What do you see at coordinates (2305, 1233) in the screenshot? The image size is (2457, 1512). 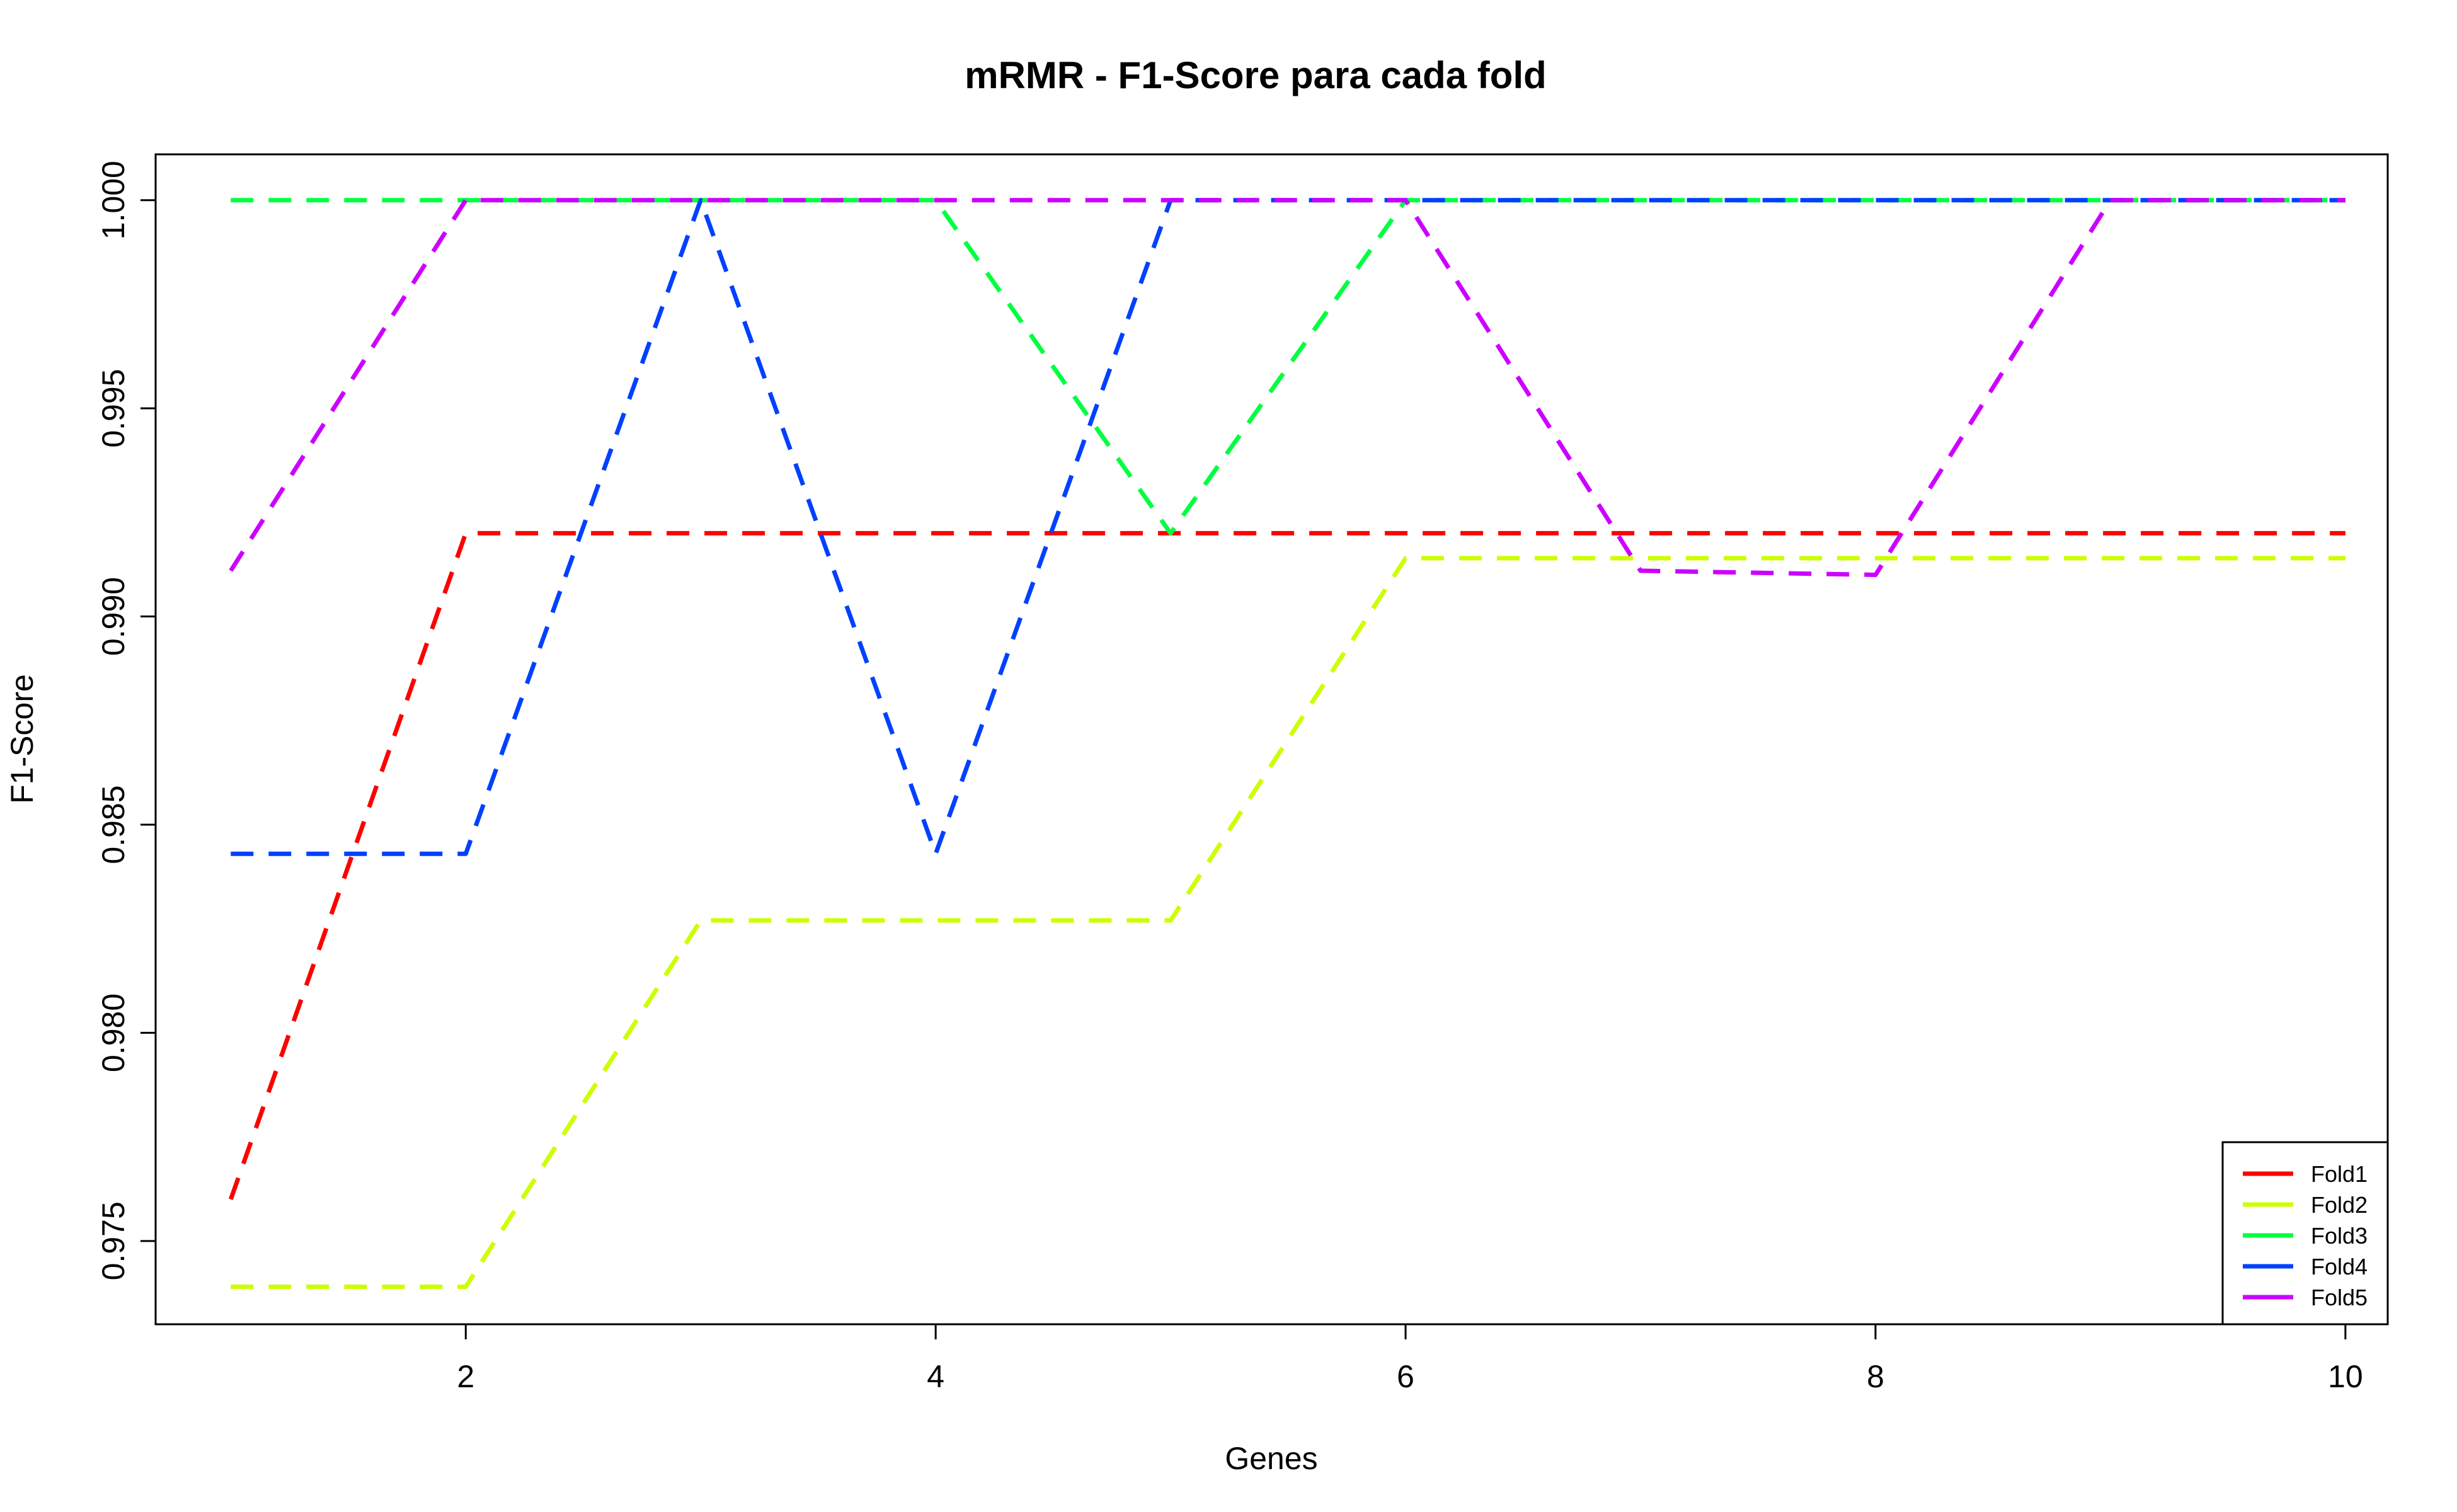 I see `legend: Fold1 Fold2 Fold3 Fold4 Fold5` at bounding box center [2305, 1233].